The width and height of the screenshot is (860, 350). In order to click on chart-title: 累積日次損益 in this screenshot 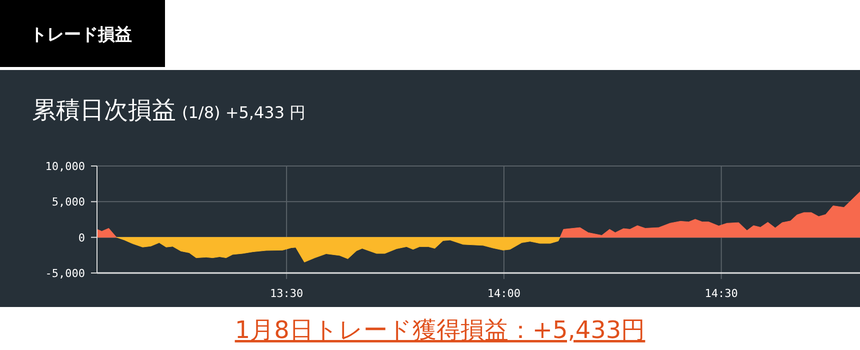, I will do `click(104, 110)`.